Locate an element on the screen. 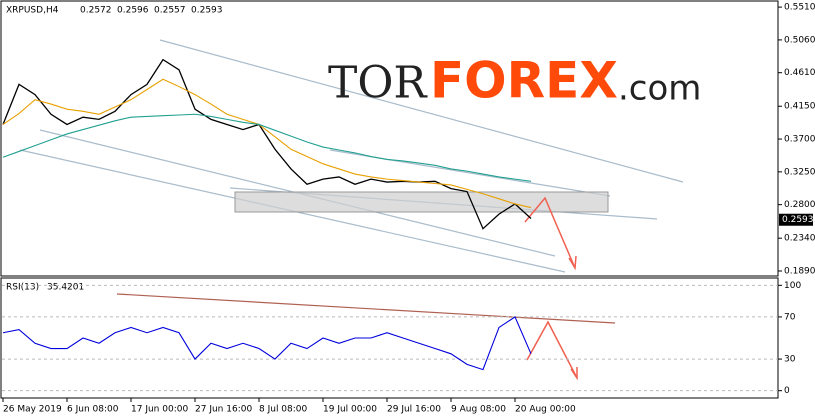 This screenshot has height=419, width=815. logo: TOR FOREX .com is located at coordinates (514, 81).